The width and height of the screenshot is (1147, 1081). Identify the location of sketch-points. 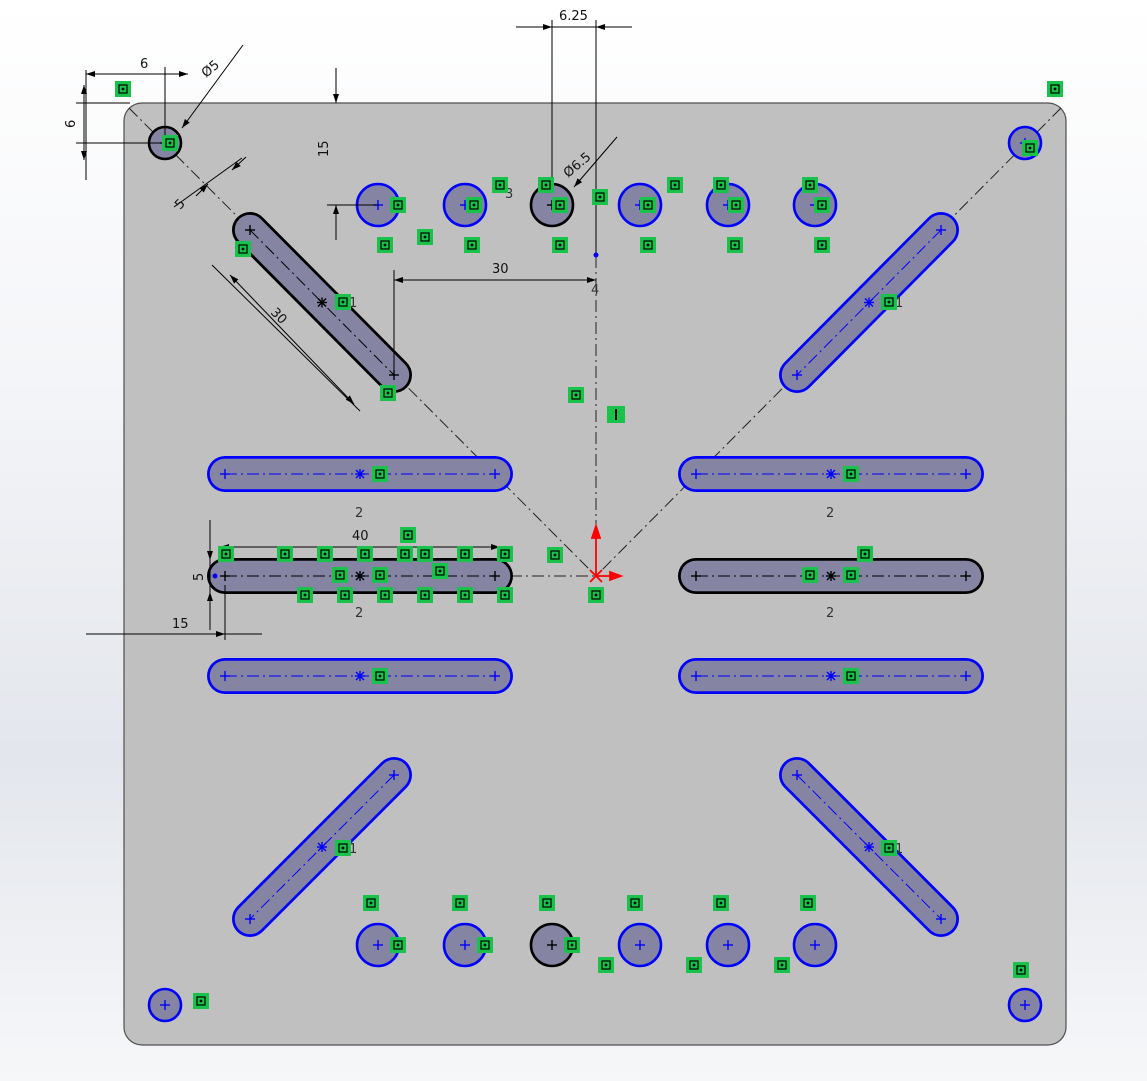
(405, 415).